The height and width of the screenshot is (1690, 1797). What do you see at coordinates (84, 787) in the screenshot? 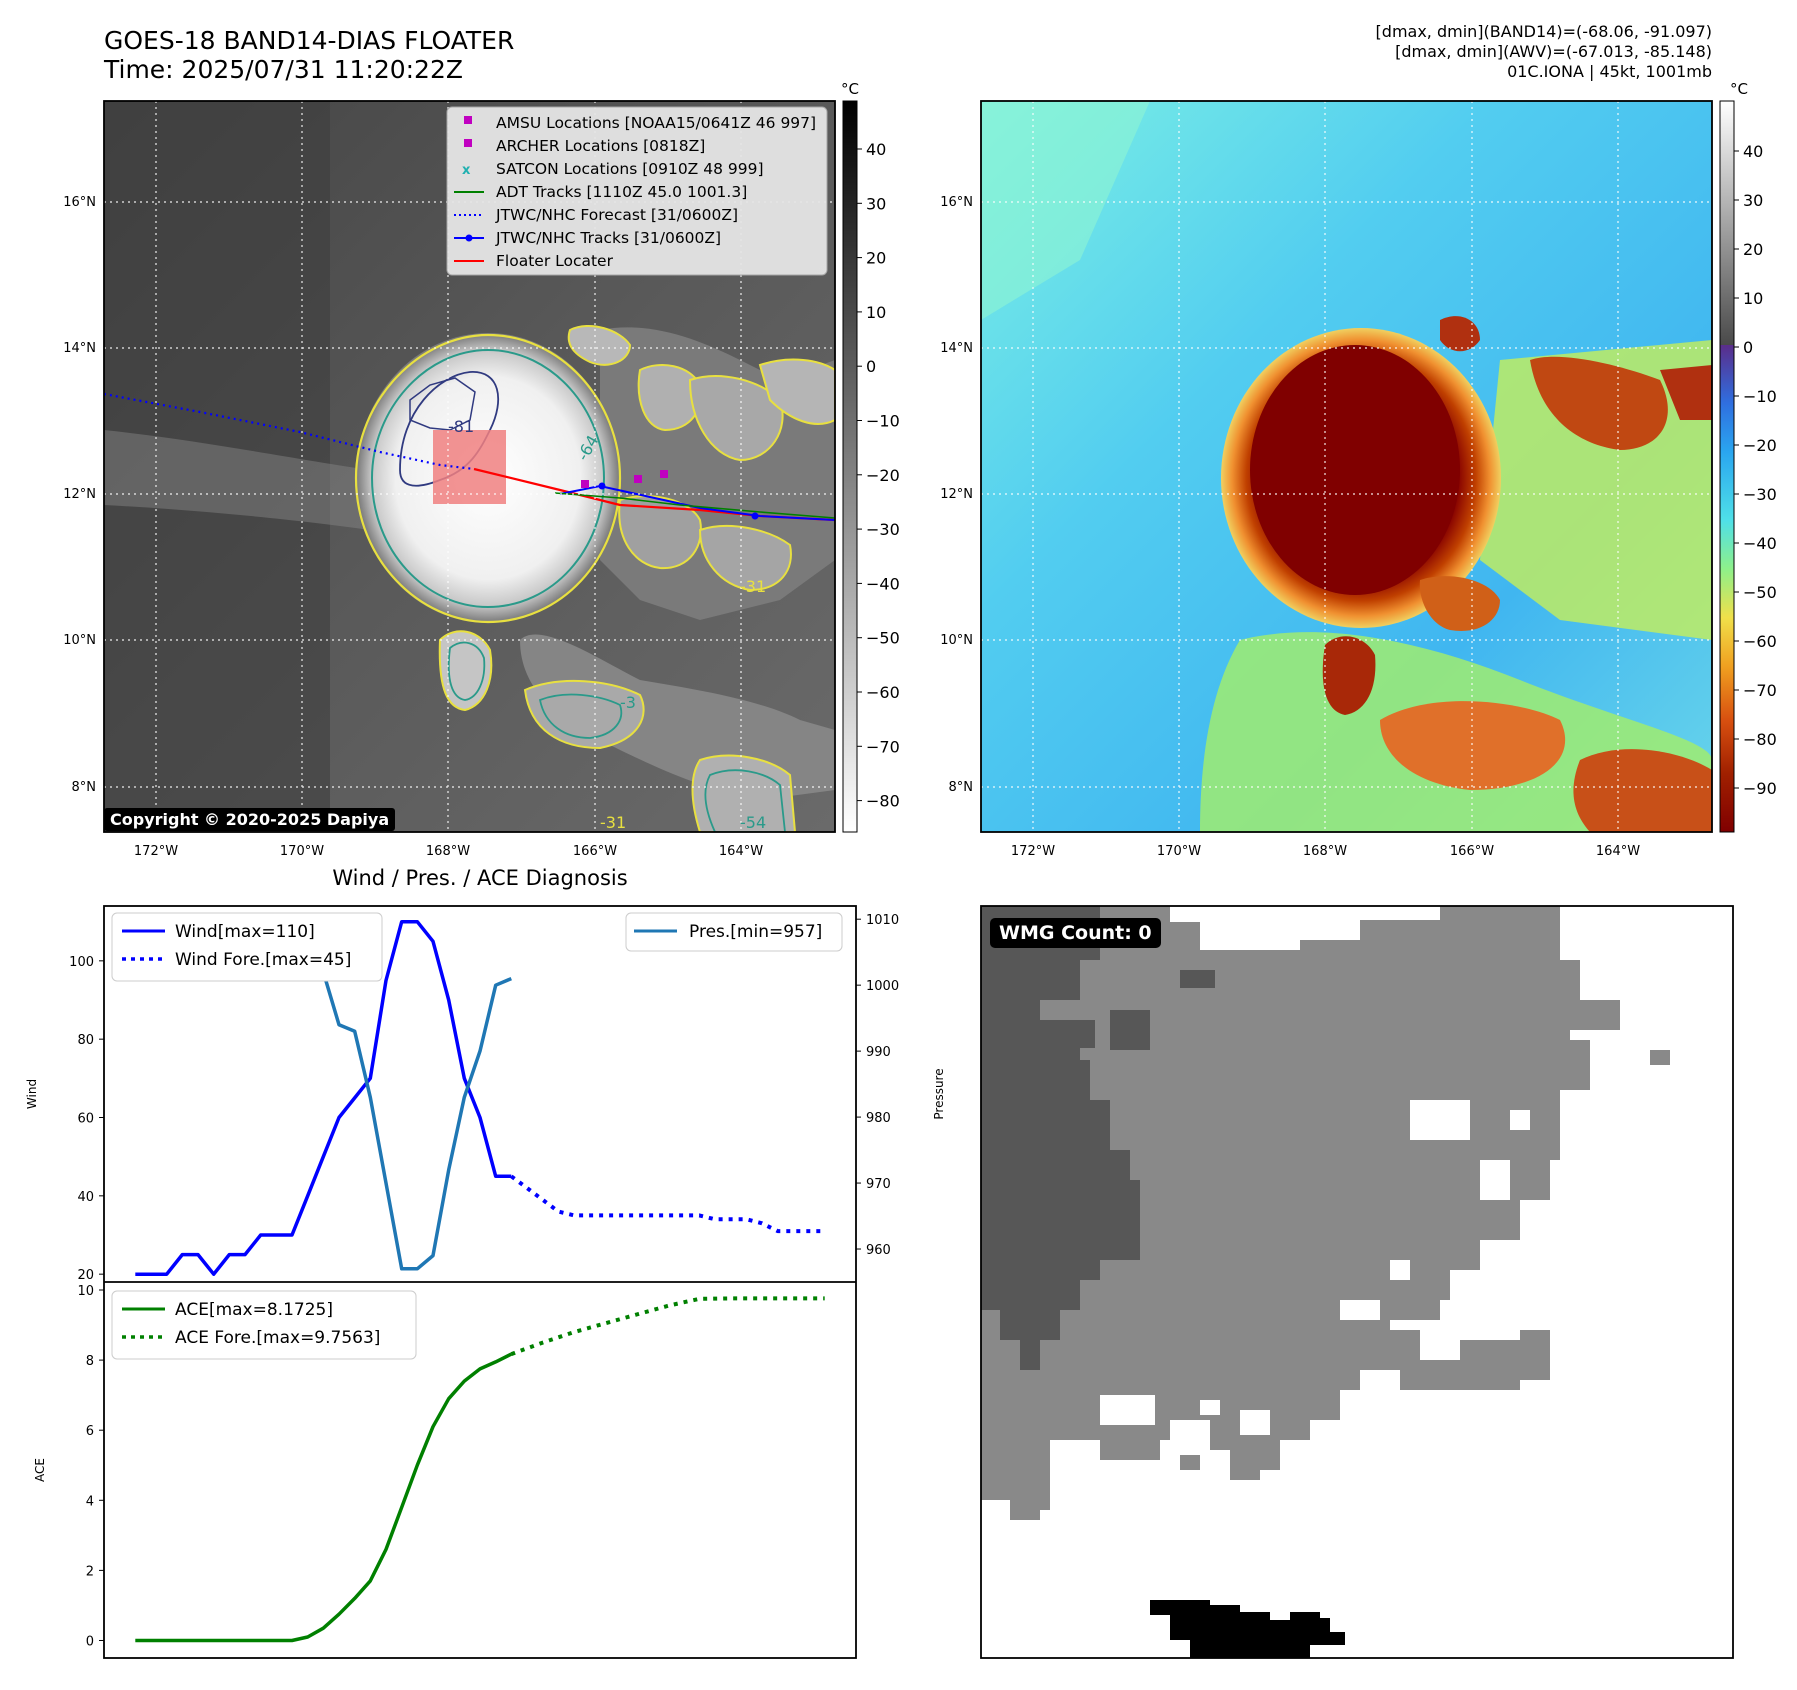
I see `lat-label-8n: 8°N` at bounding box center [84, 787].